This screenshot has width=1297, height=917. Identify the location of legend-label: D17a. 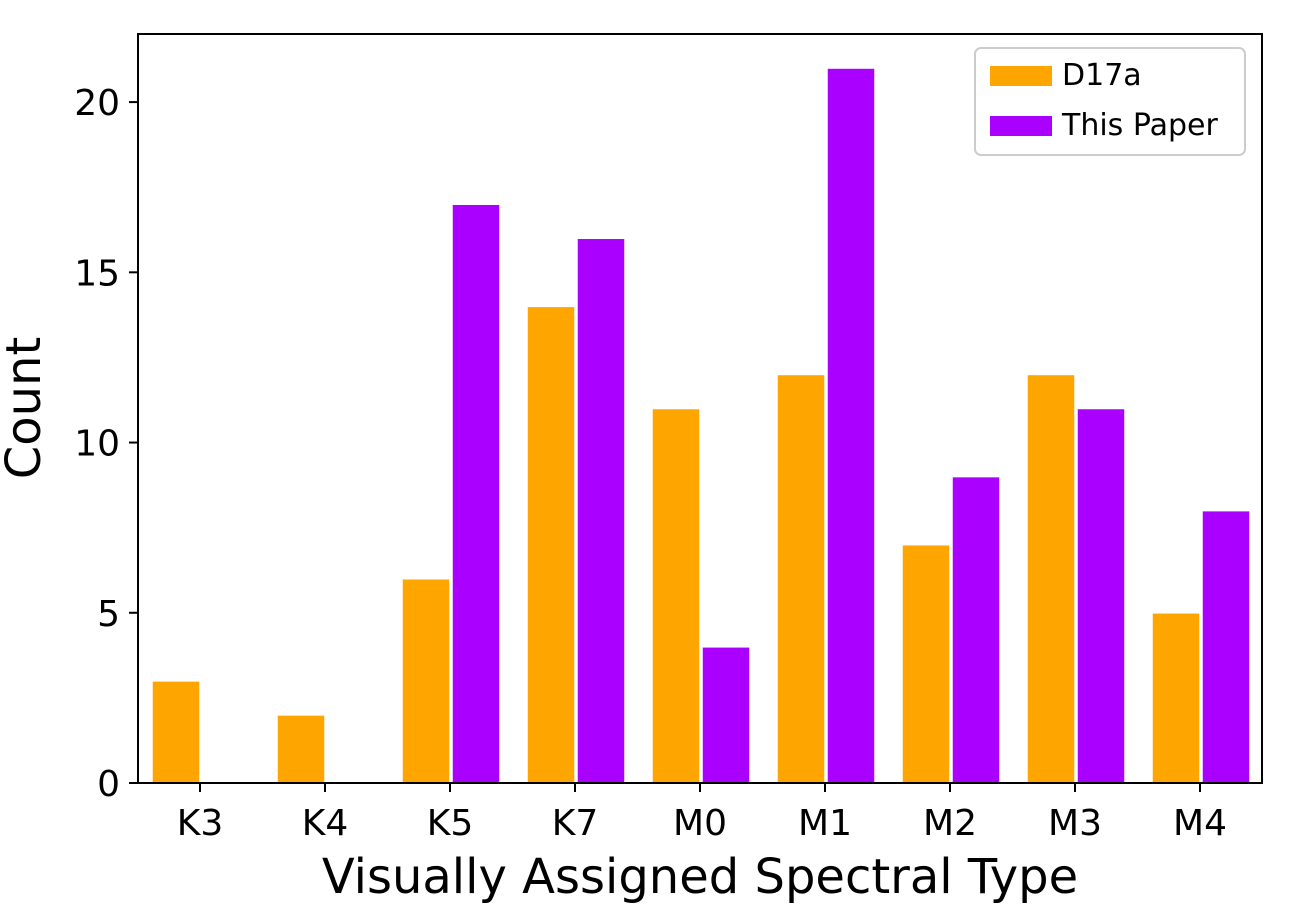
(1102, 75).